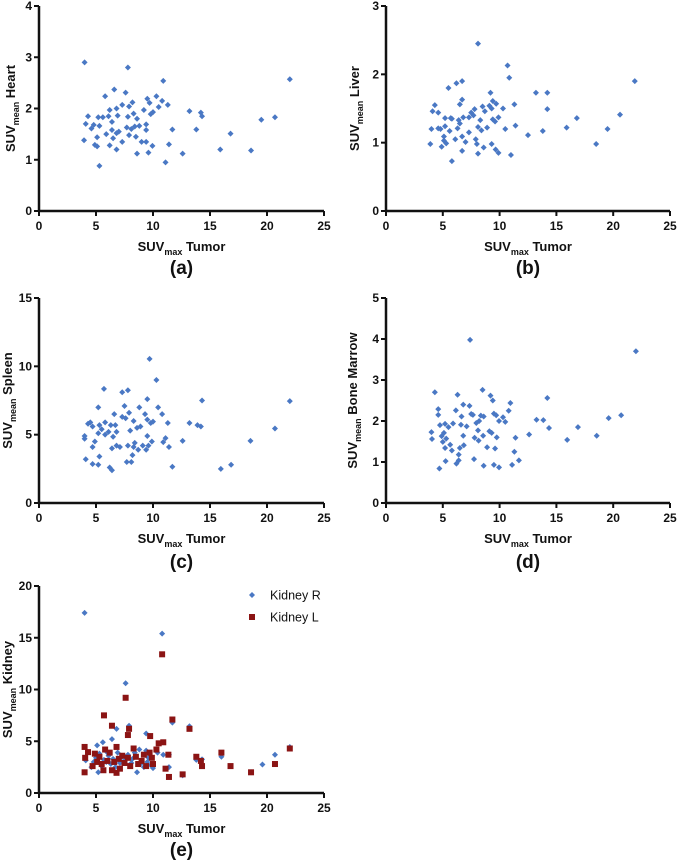  What do you see at coordinates (26, 638) in the screenshot?
I see `y-tick-label: 15` at bounding box center [26, 638].